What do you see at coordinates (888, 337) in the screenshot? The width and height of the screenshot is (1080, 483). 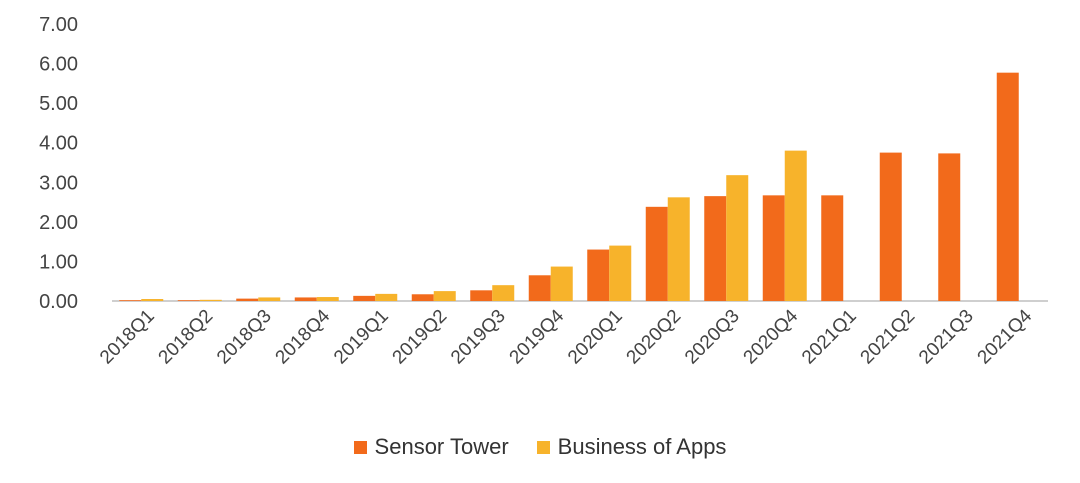 I see `x-tick-label: 2021Q2` at bounding box center [888, 337].